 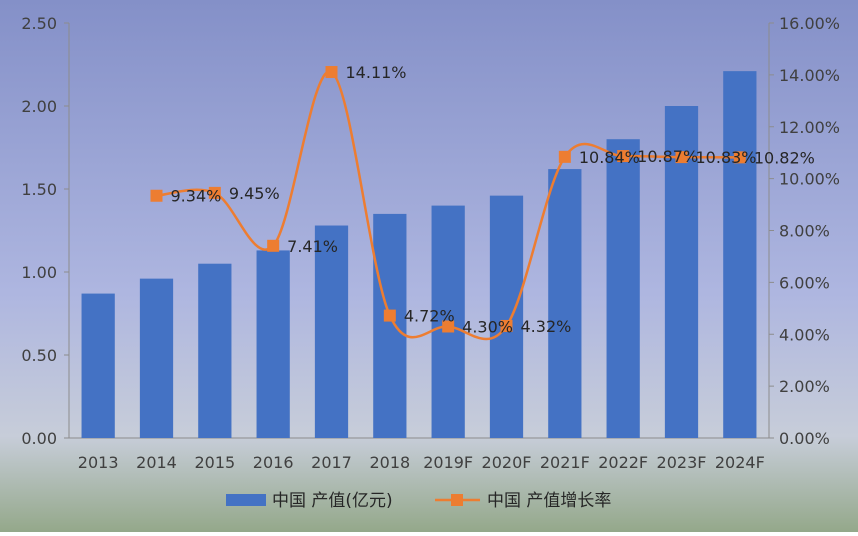 What do you see at coordinates (809, 127) in the screenshot?
I see `y-right-tick-label: 12.00%` at bounding box center [809, 127].